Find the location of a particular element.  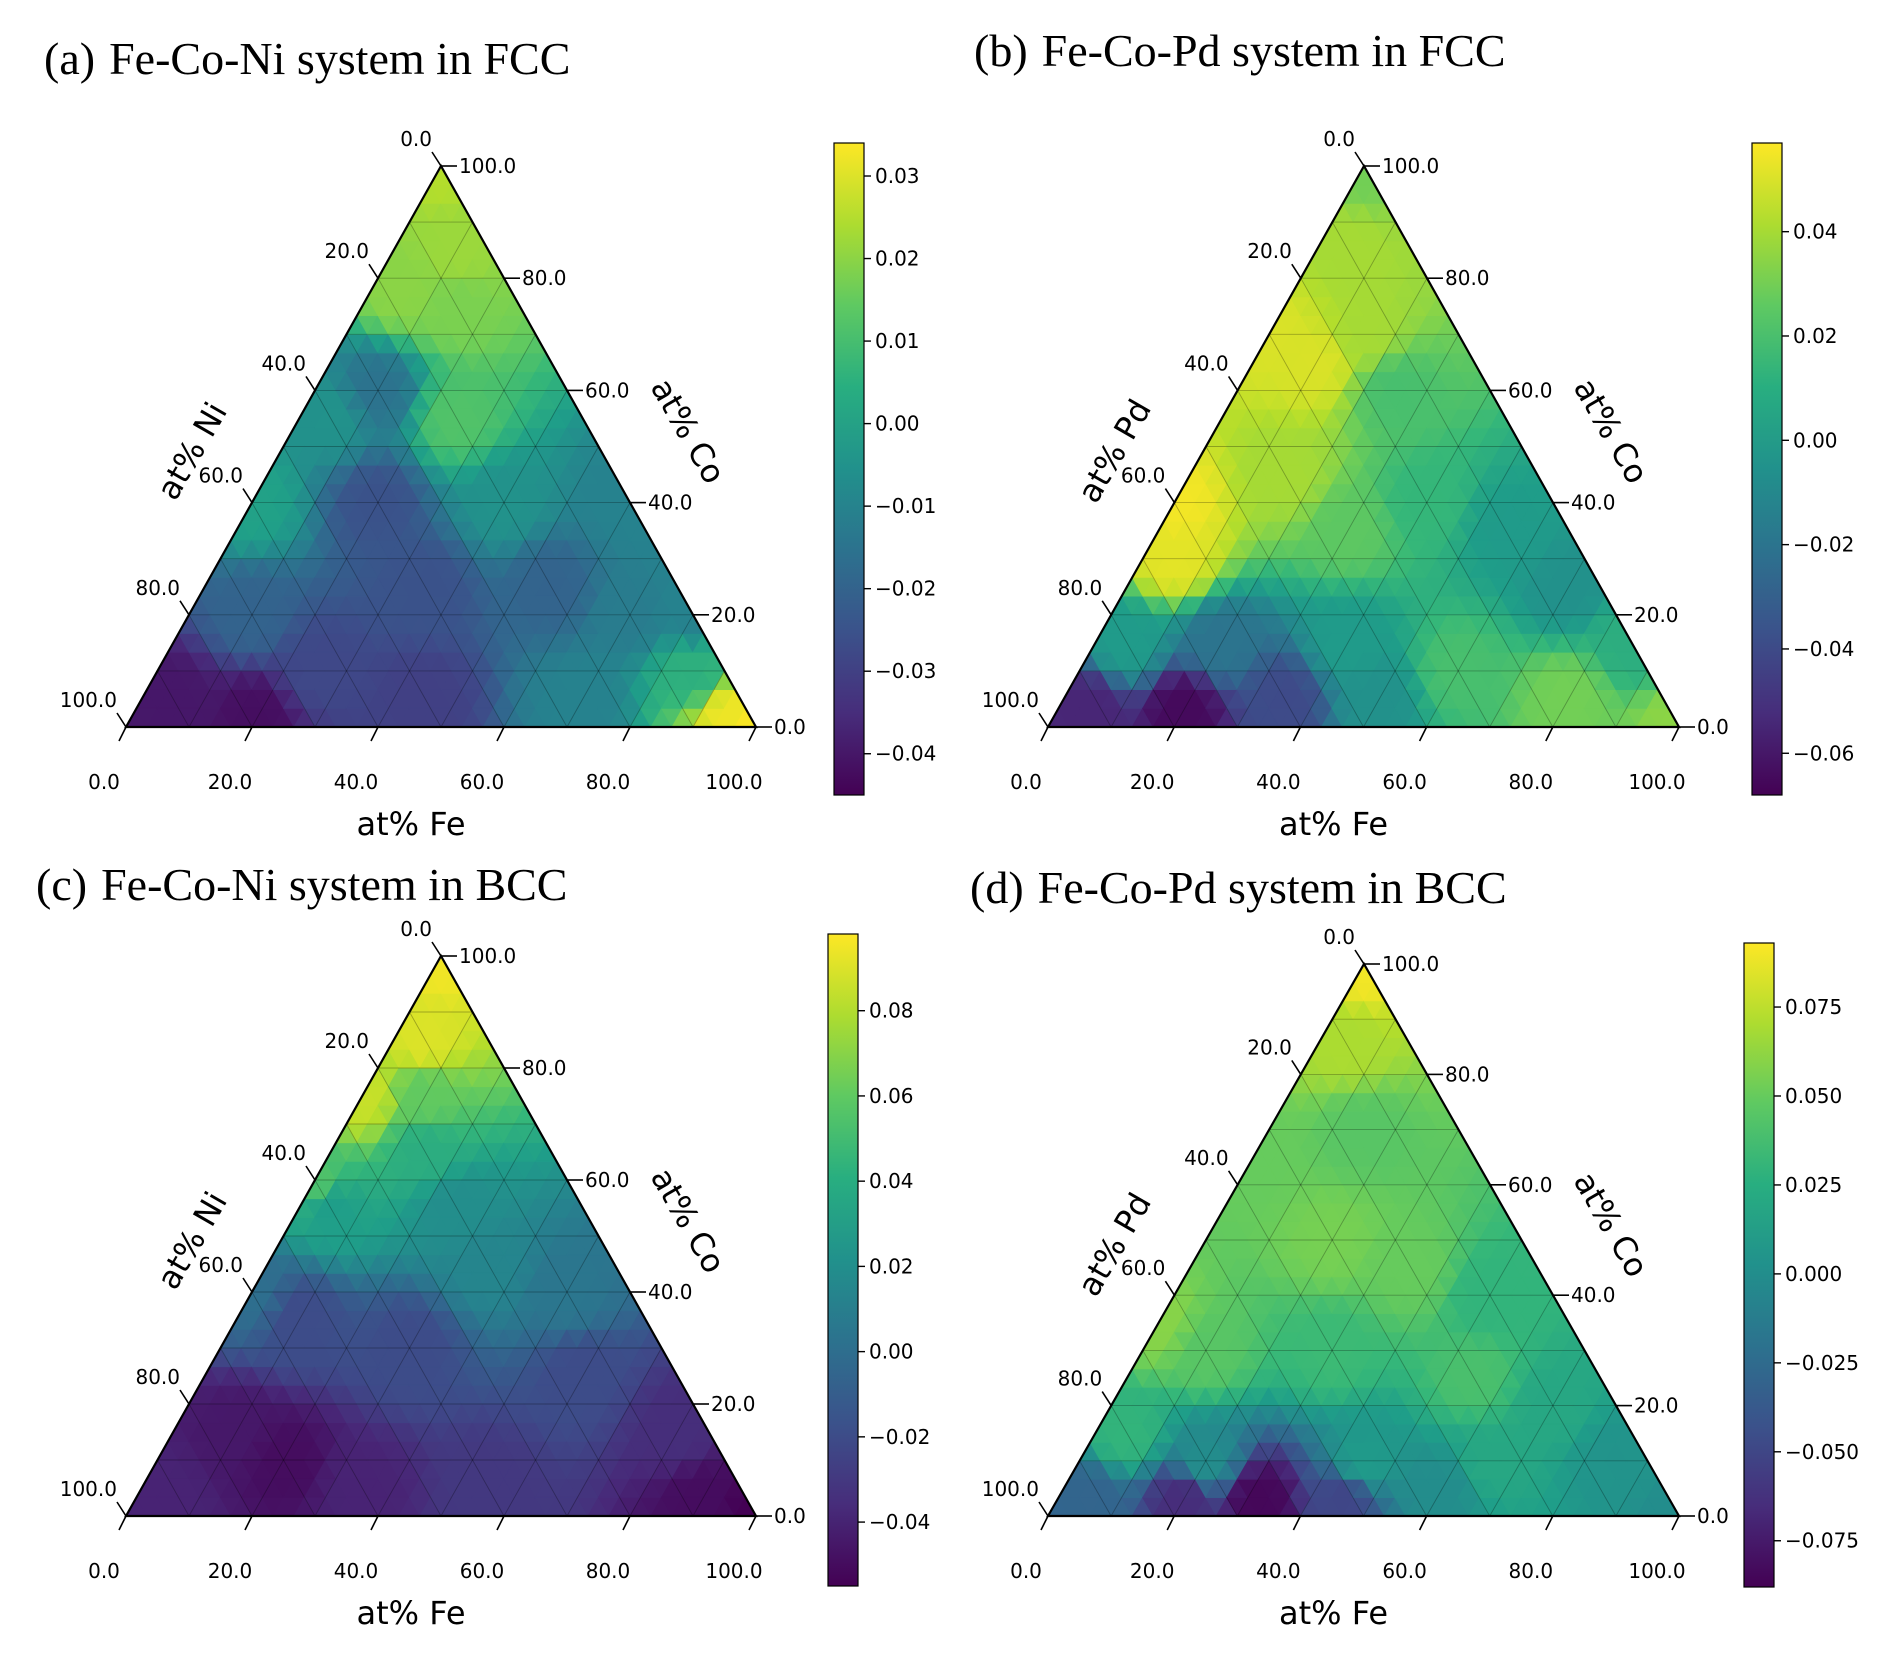

right-tick-label: 80.0 is located at coordinates (544, 278).